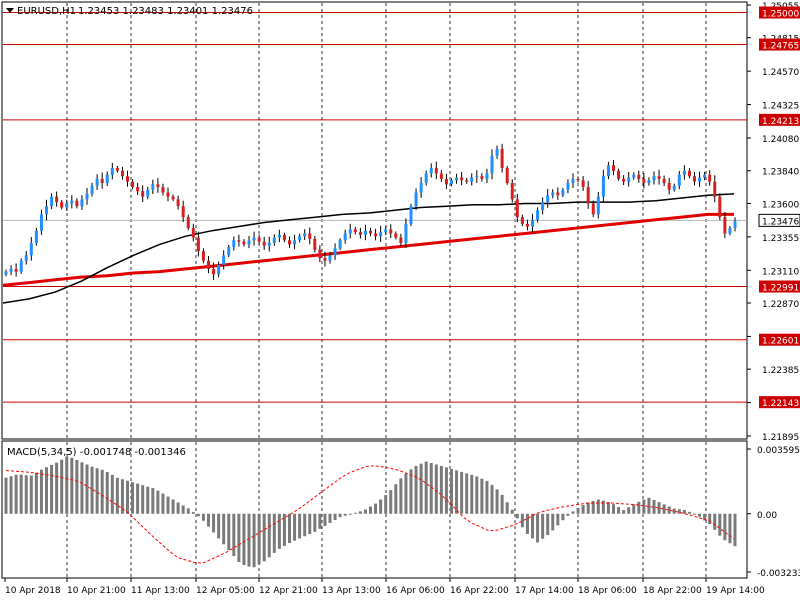 Image resolution: width=800 pixels, height=604 pixels. What do you see at coordinates (780, 342) in the screenshot?
I see `level-price-label: 1.22601` at bounding box center [780, 342].